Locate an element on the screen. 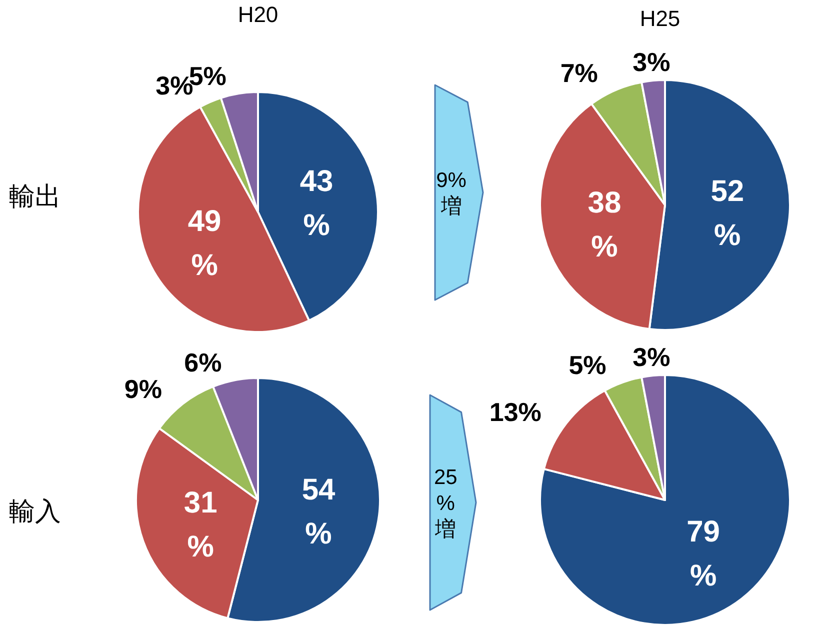 The image size is (825, 629). text: 25%増 is located at coordinates (446, 503).